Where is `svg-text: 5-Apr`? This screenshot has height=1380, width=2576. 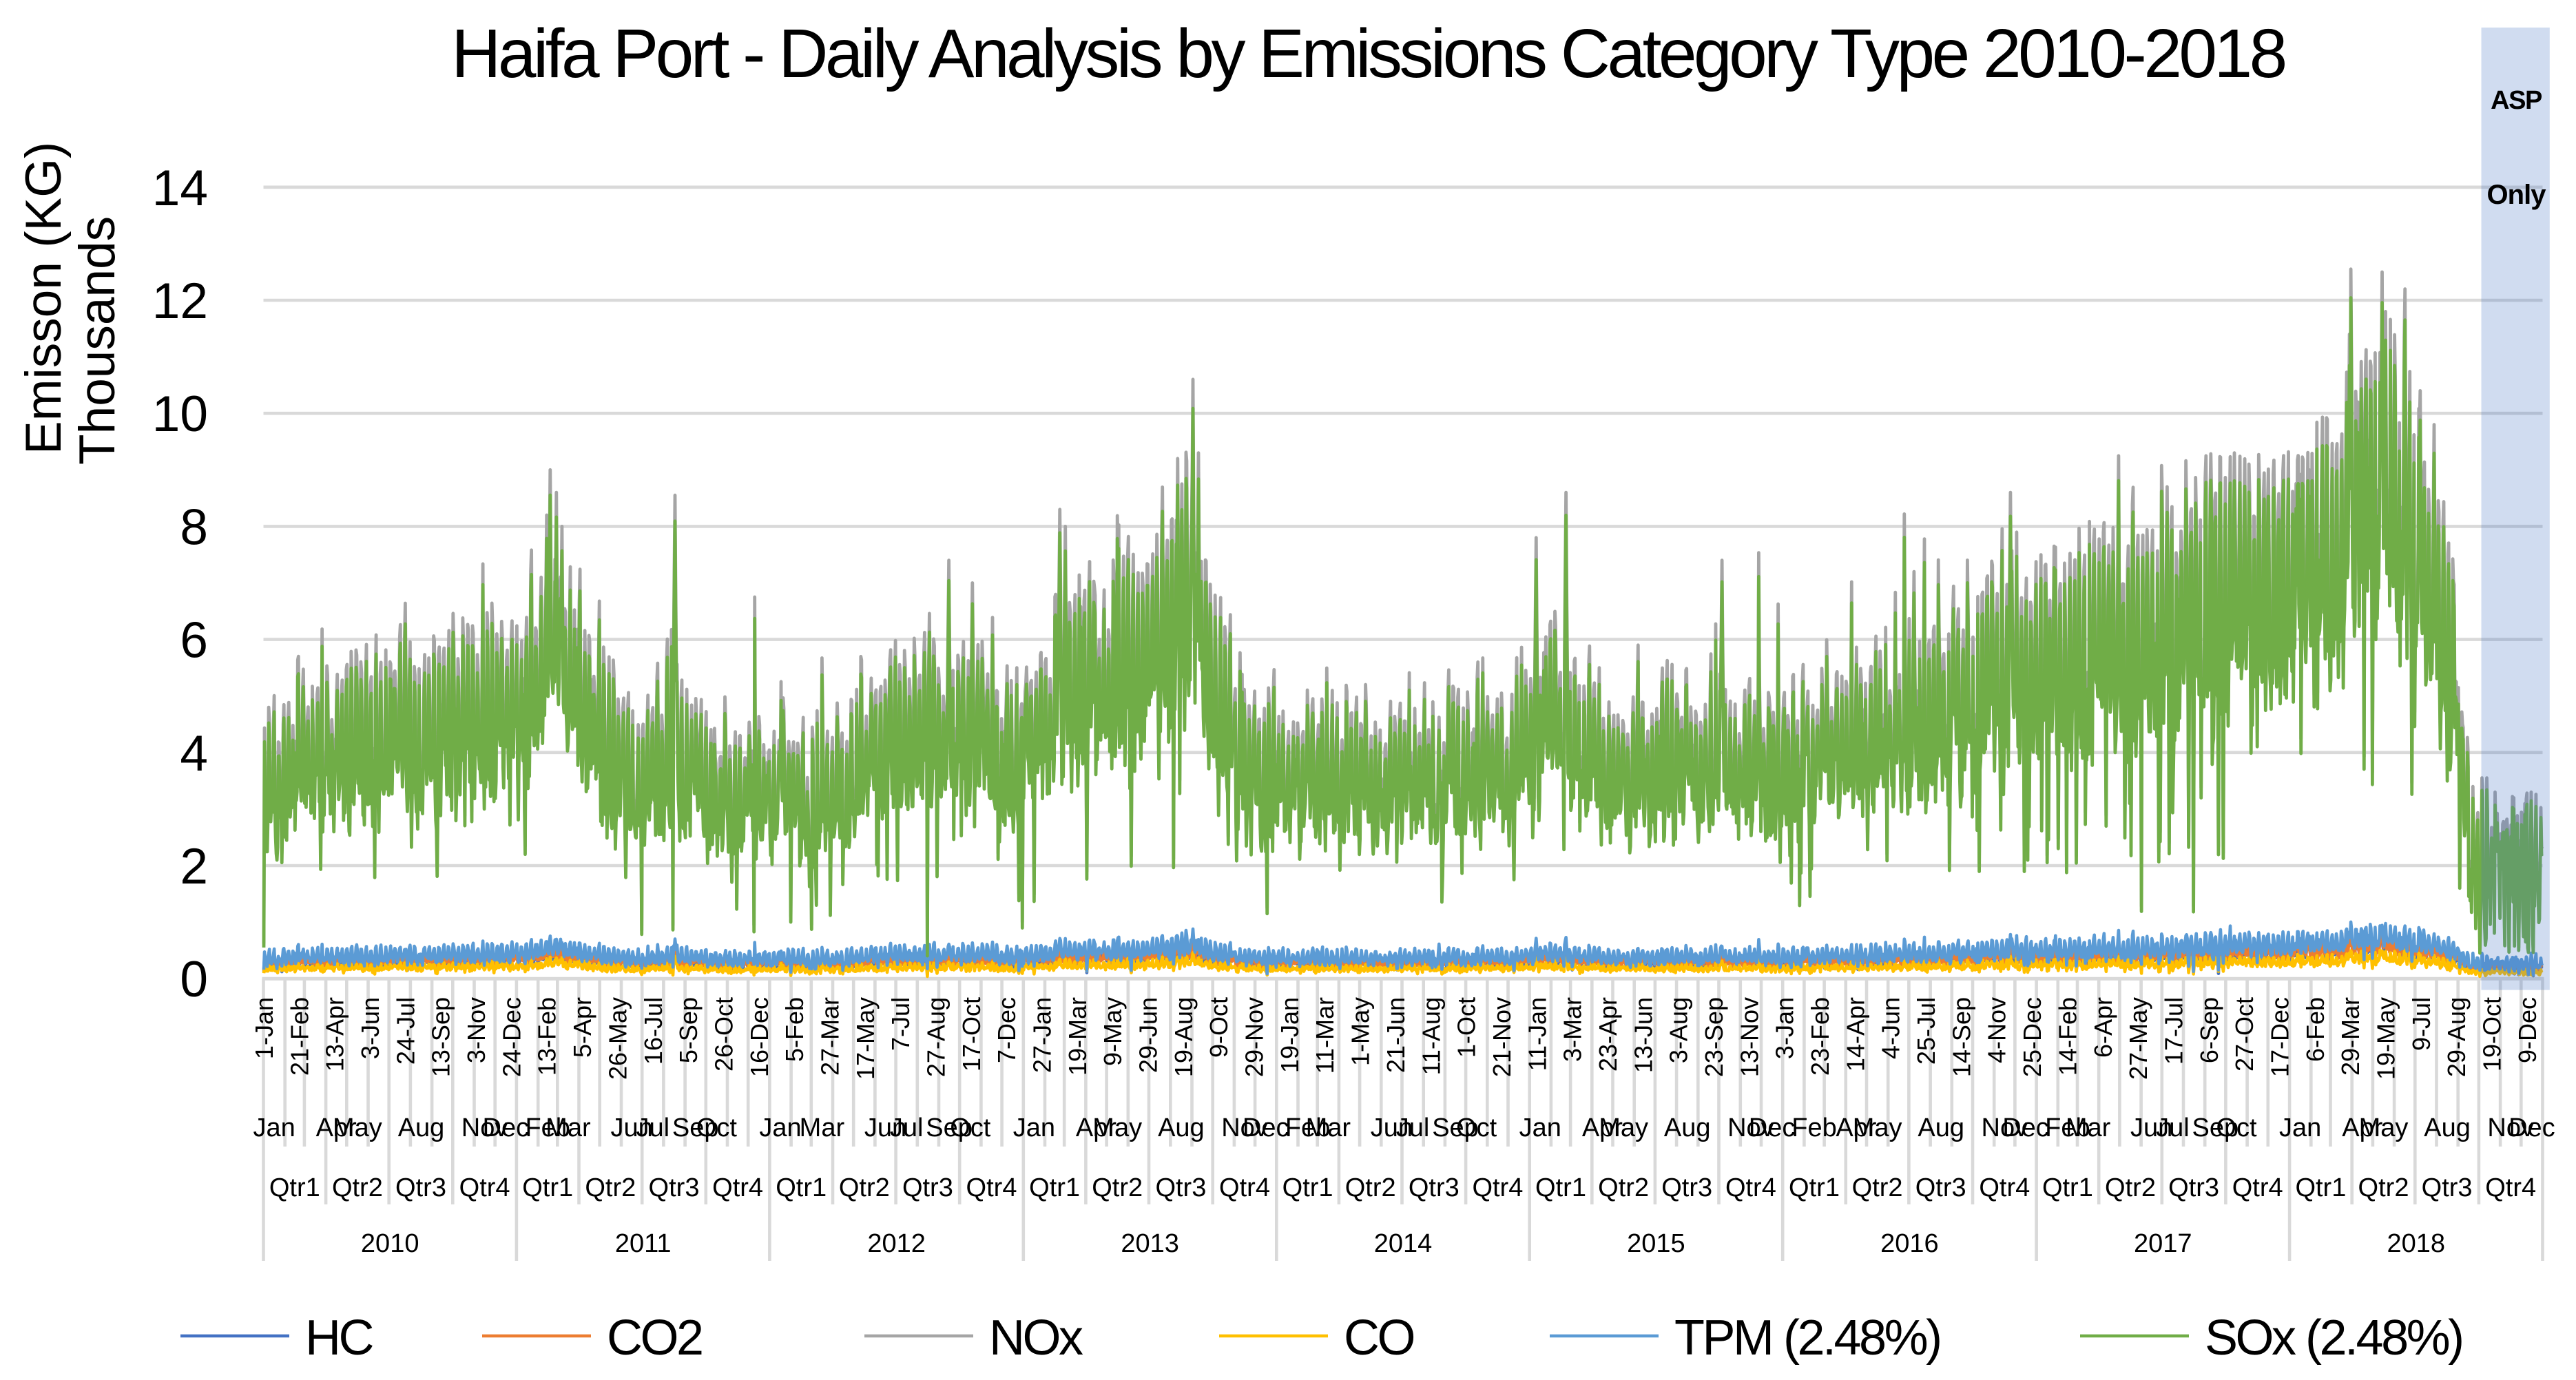 svg-text: 5-Apr is located at coordinates (582, 1027).